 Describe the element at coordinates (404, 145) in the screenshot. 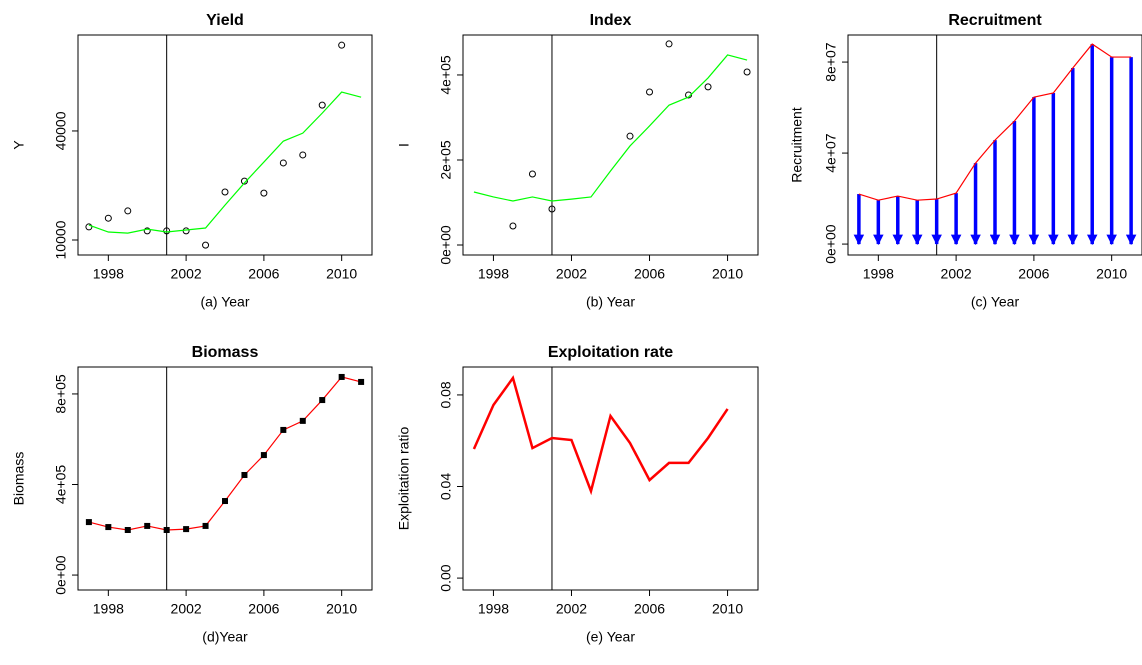

I see `y-axis-label: I` at that location.